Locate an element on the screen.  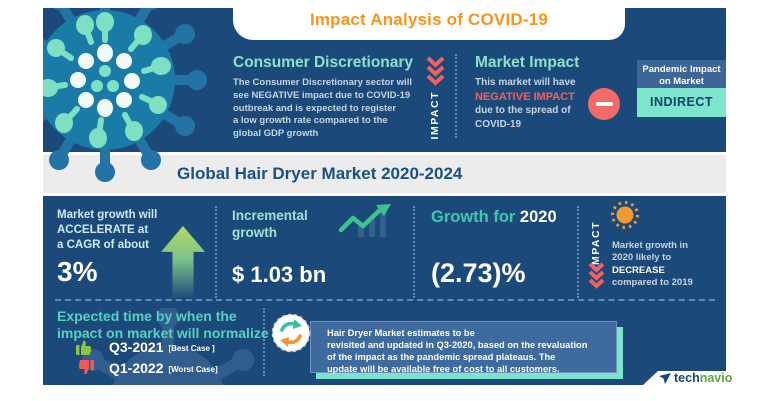
title-band: Impact Analysis of COVID-19 is located at coordinates (429, 20).